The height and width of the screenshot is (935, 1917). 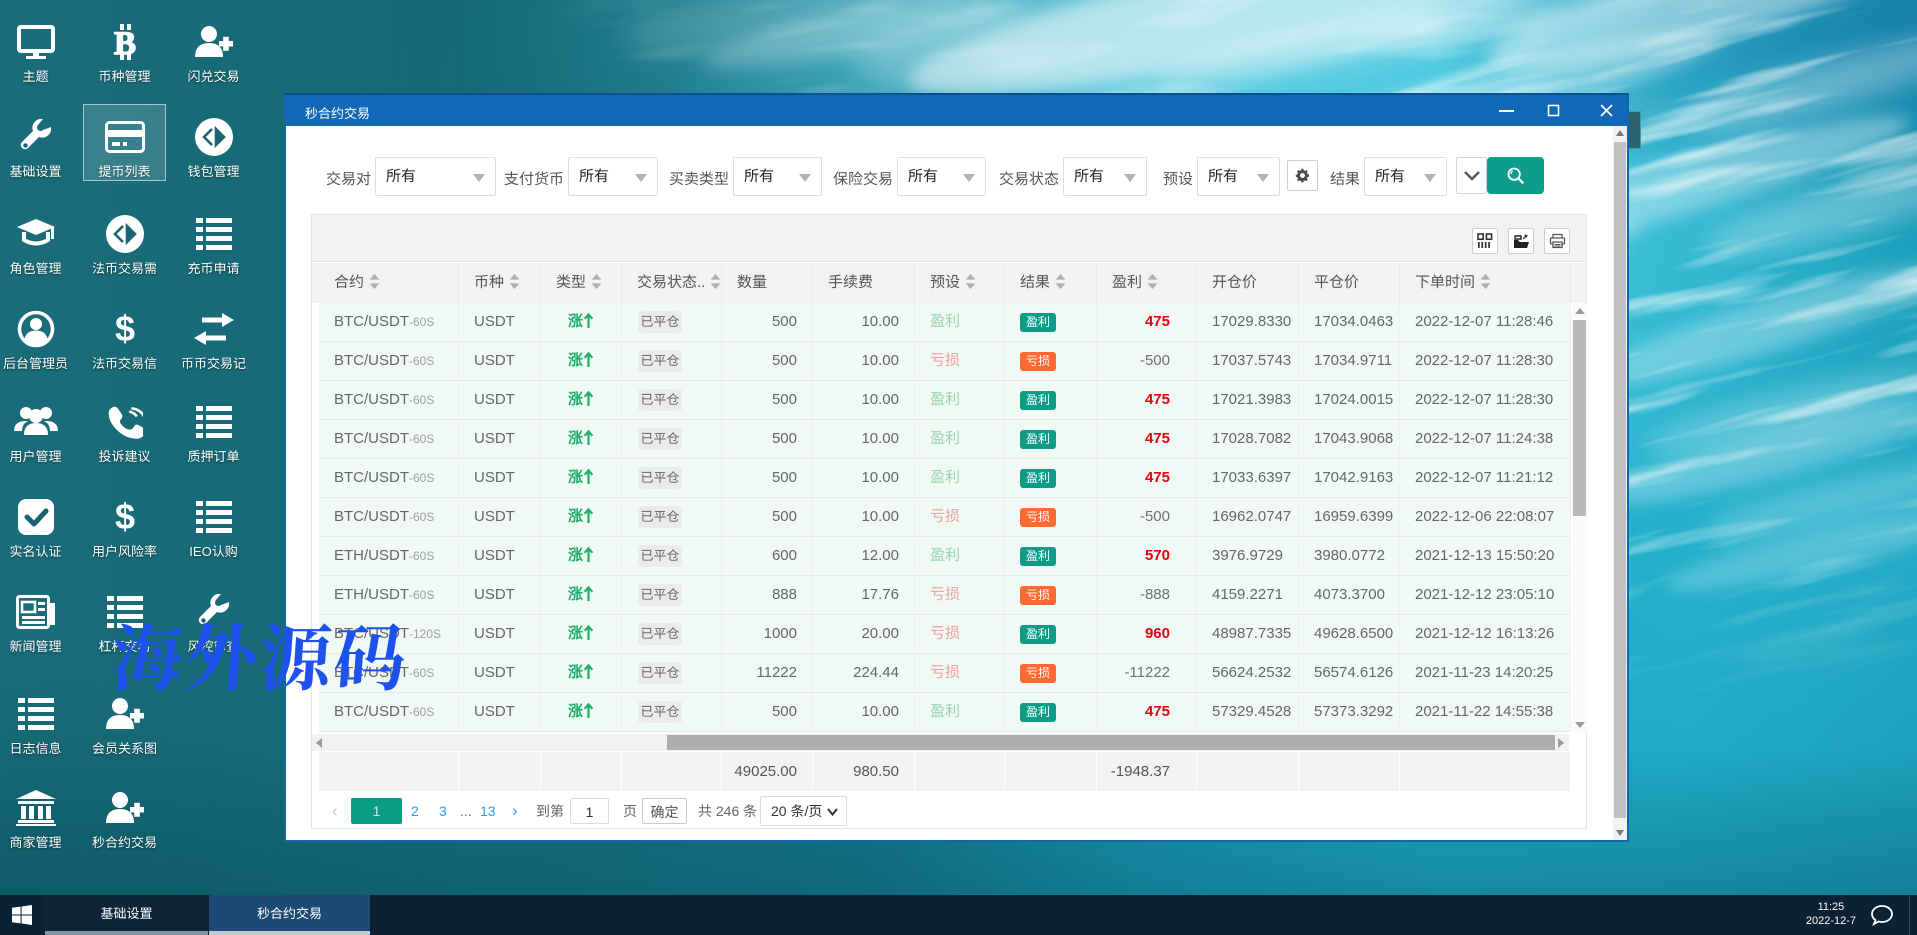 What do you see at coordinates (124, 43) in the screenshot?
I see `svg-text: B` at bounding box center [124, 43].